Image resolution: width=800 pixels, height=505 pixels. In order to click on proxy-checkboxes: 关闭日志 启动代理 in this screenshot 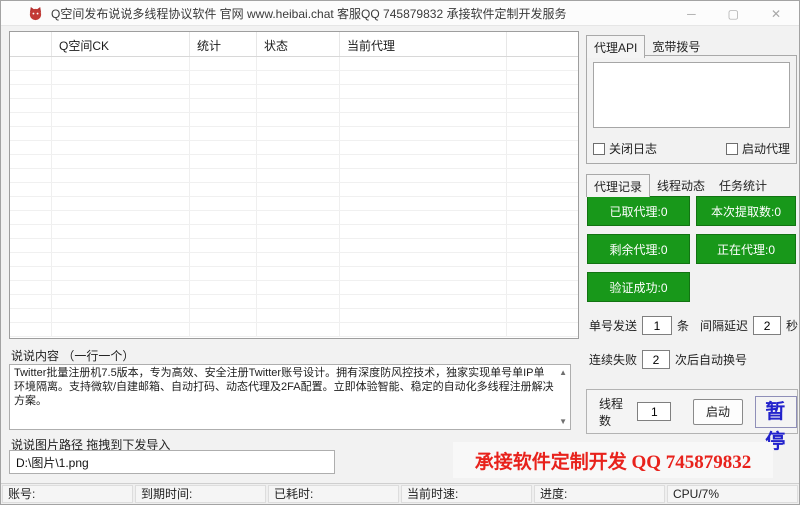, I will do `click(691, 148)`.